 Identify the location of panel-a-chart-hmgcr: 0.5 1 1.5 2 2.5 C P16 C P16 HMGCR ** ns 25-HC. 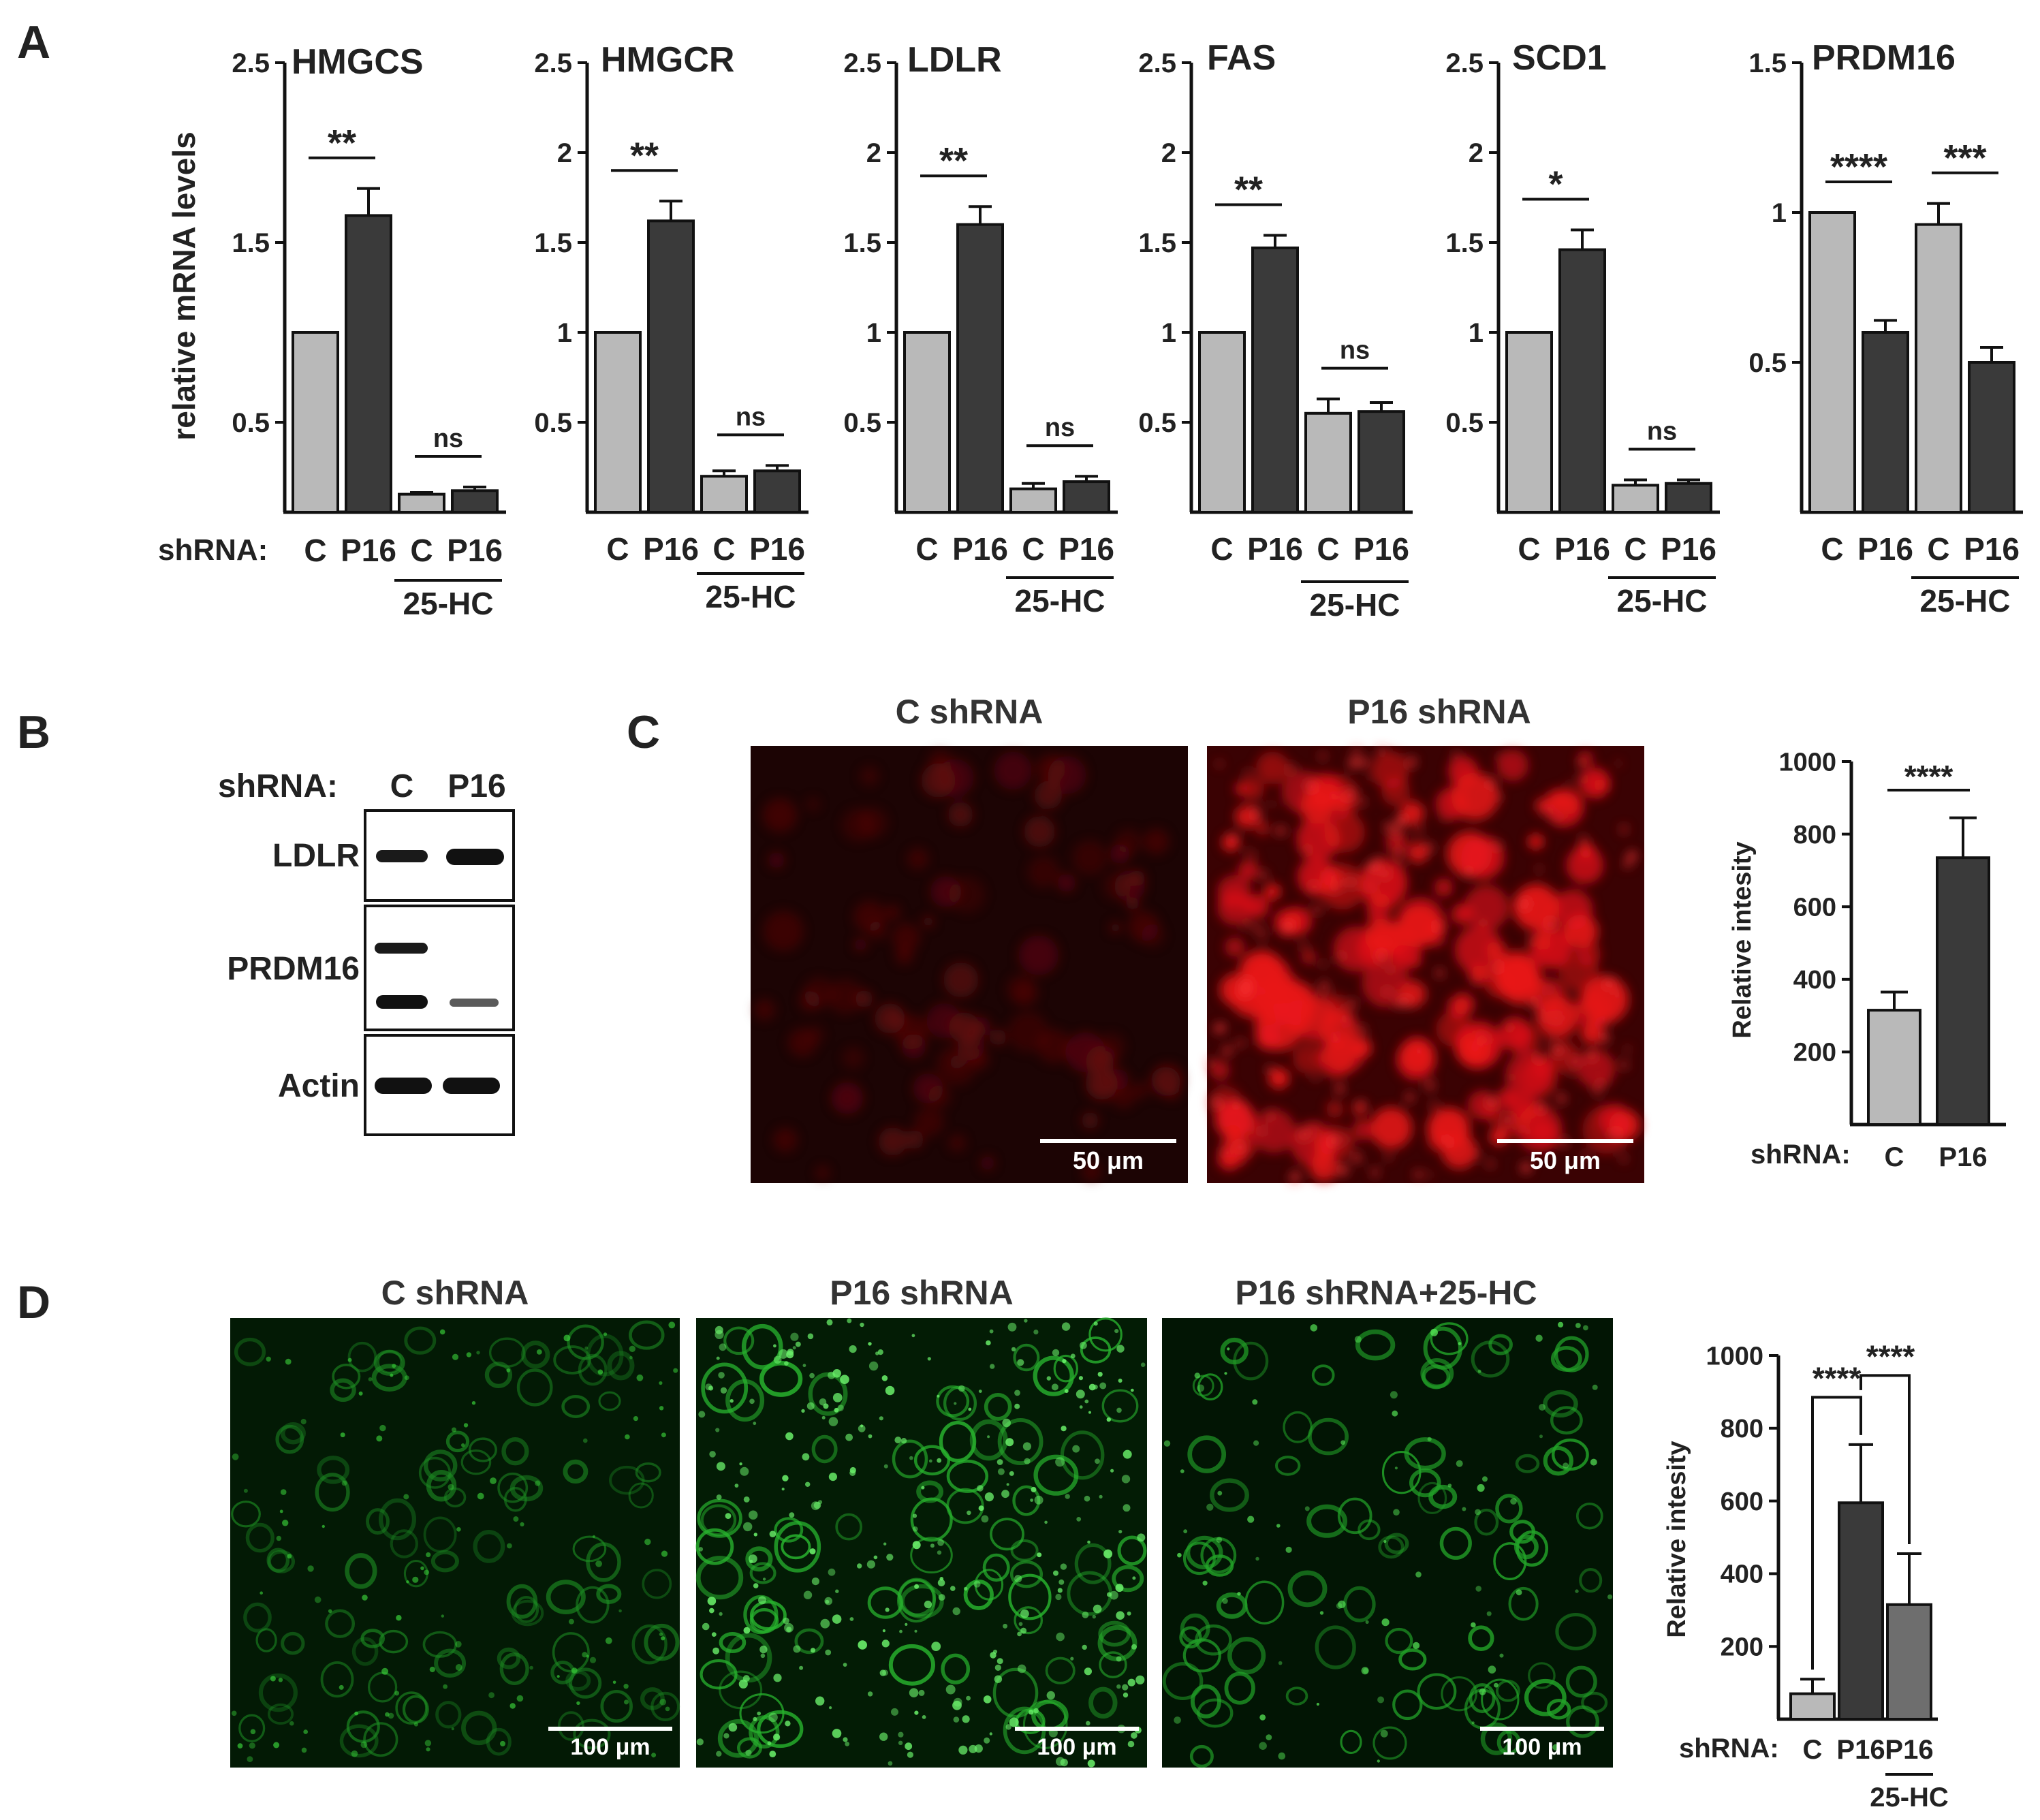
(671, 327).